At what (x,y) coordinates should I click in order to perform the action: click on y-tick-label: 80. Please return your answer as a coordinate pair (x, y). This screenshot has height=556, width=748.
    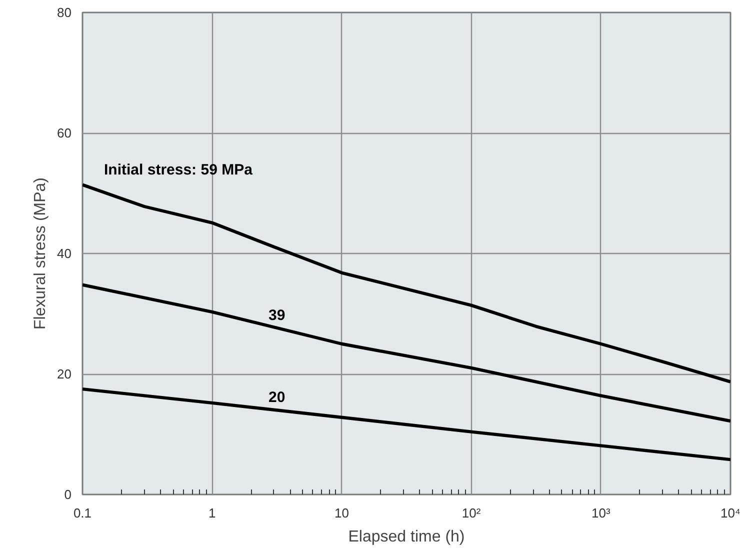
    Looking at the image, I should click on (64, 12).